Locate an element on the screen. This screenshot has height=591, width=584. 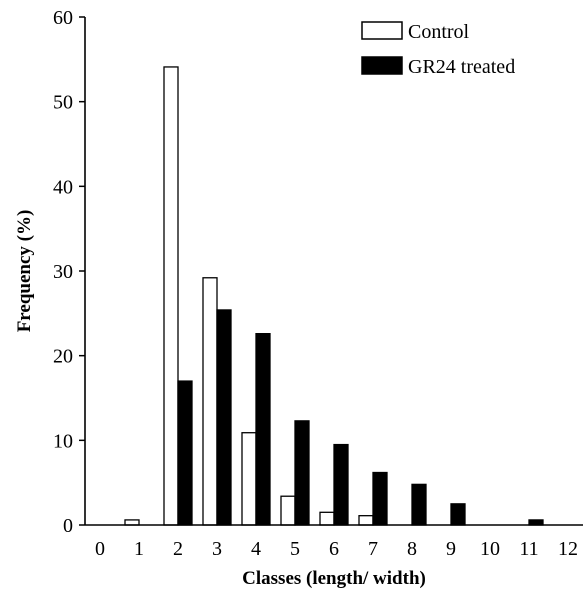
x-tick-label: 12 is located at coordinates (568, 549).